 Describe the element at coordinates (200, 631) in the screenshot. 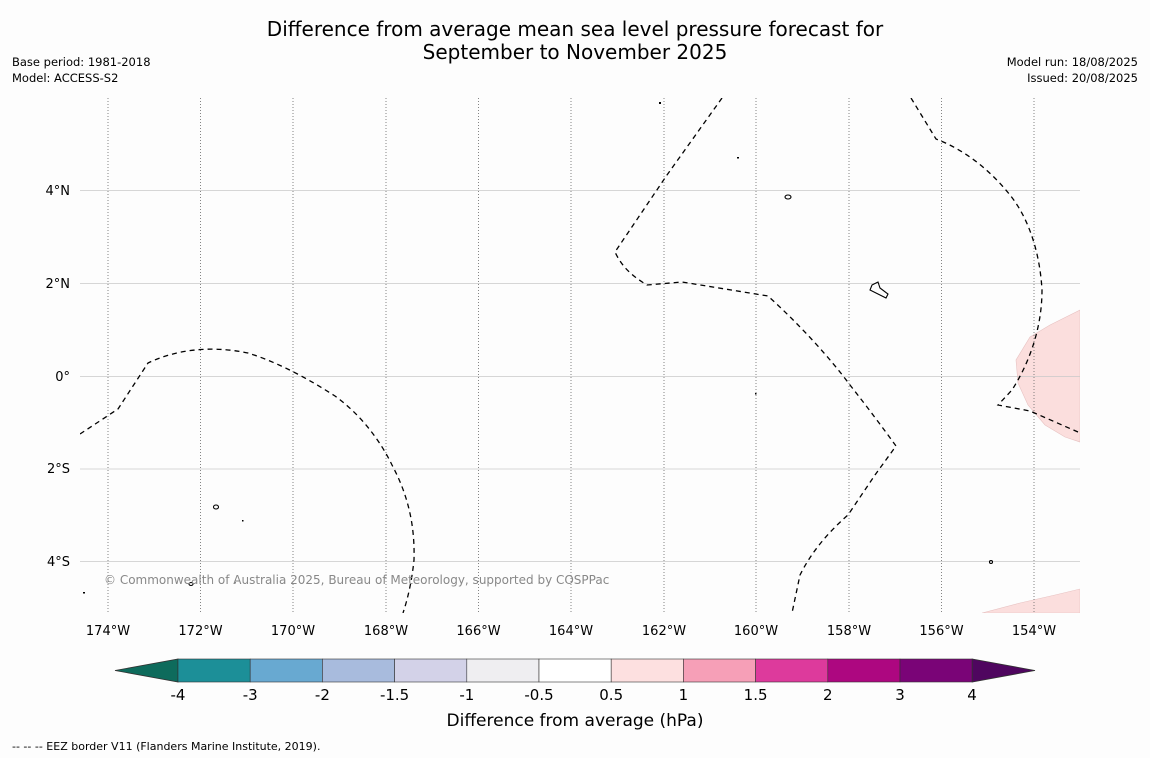

I see `lon-label: 172°W` at that location.